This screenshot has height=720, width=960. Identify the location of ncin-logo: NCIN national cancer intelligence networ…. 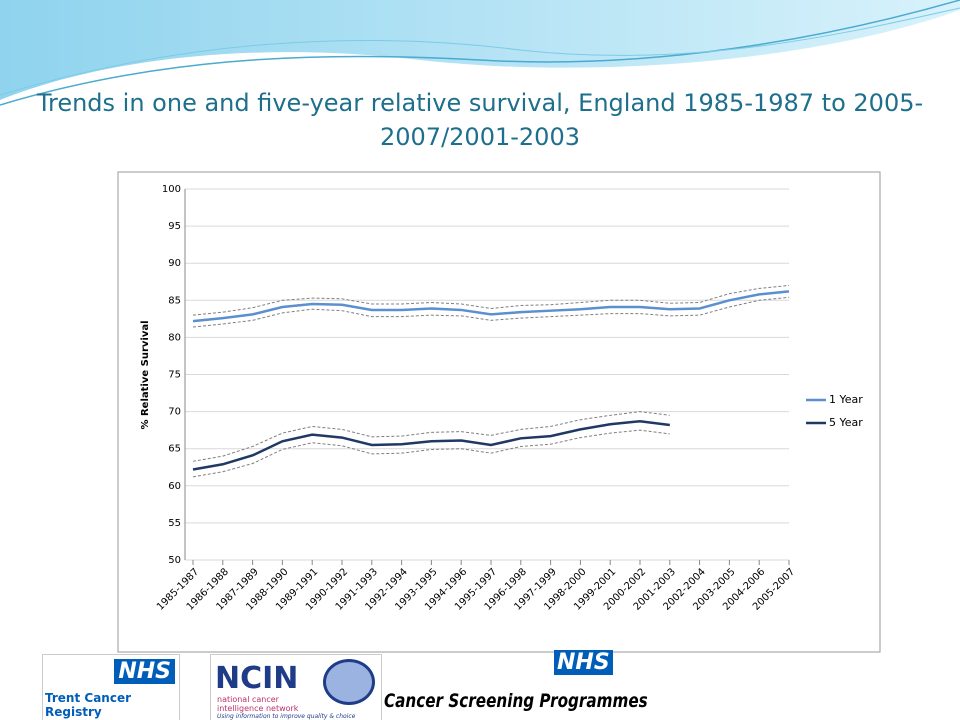
(296, 687).